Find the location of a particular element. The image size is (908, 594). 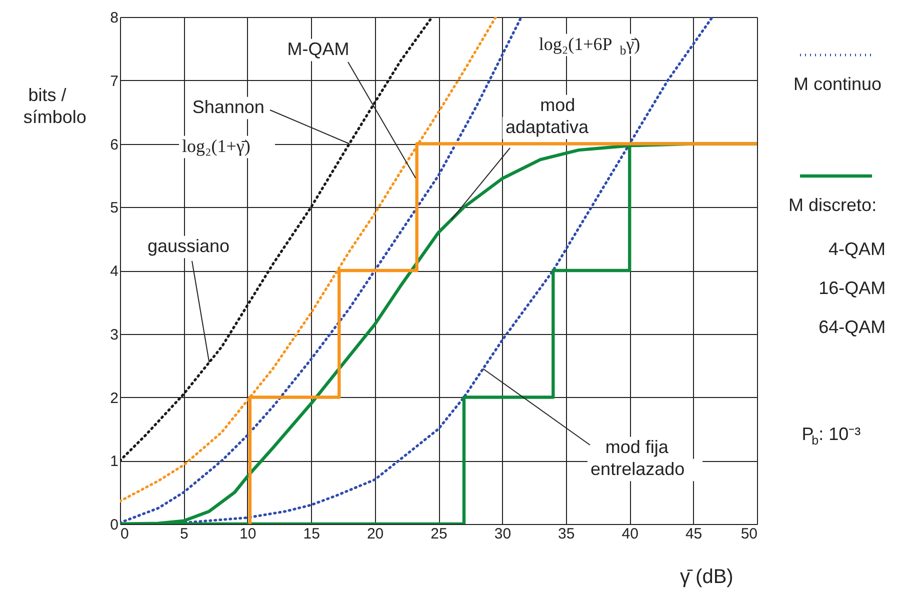

x-tick-label: 15 is located at coordinates (311, 534).